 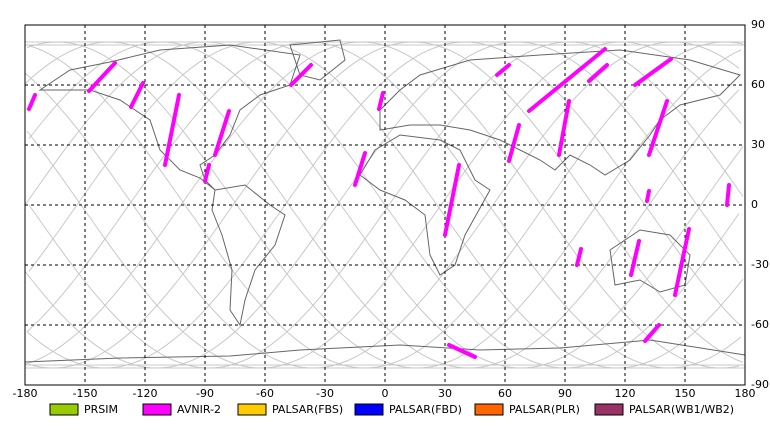 I want to click on x-tick-label: -150, so click(x=85, y=393).